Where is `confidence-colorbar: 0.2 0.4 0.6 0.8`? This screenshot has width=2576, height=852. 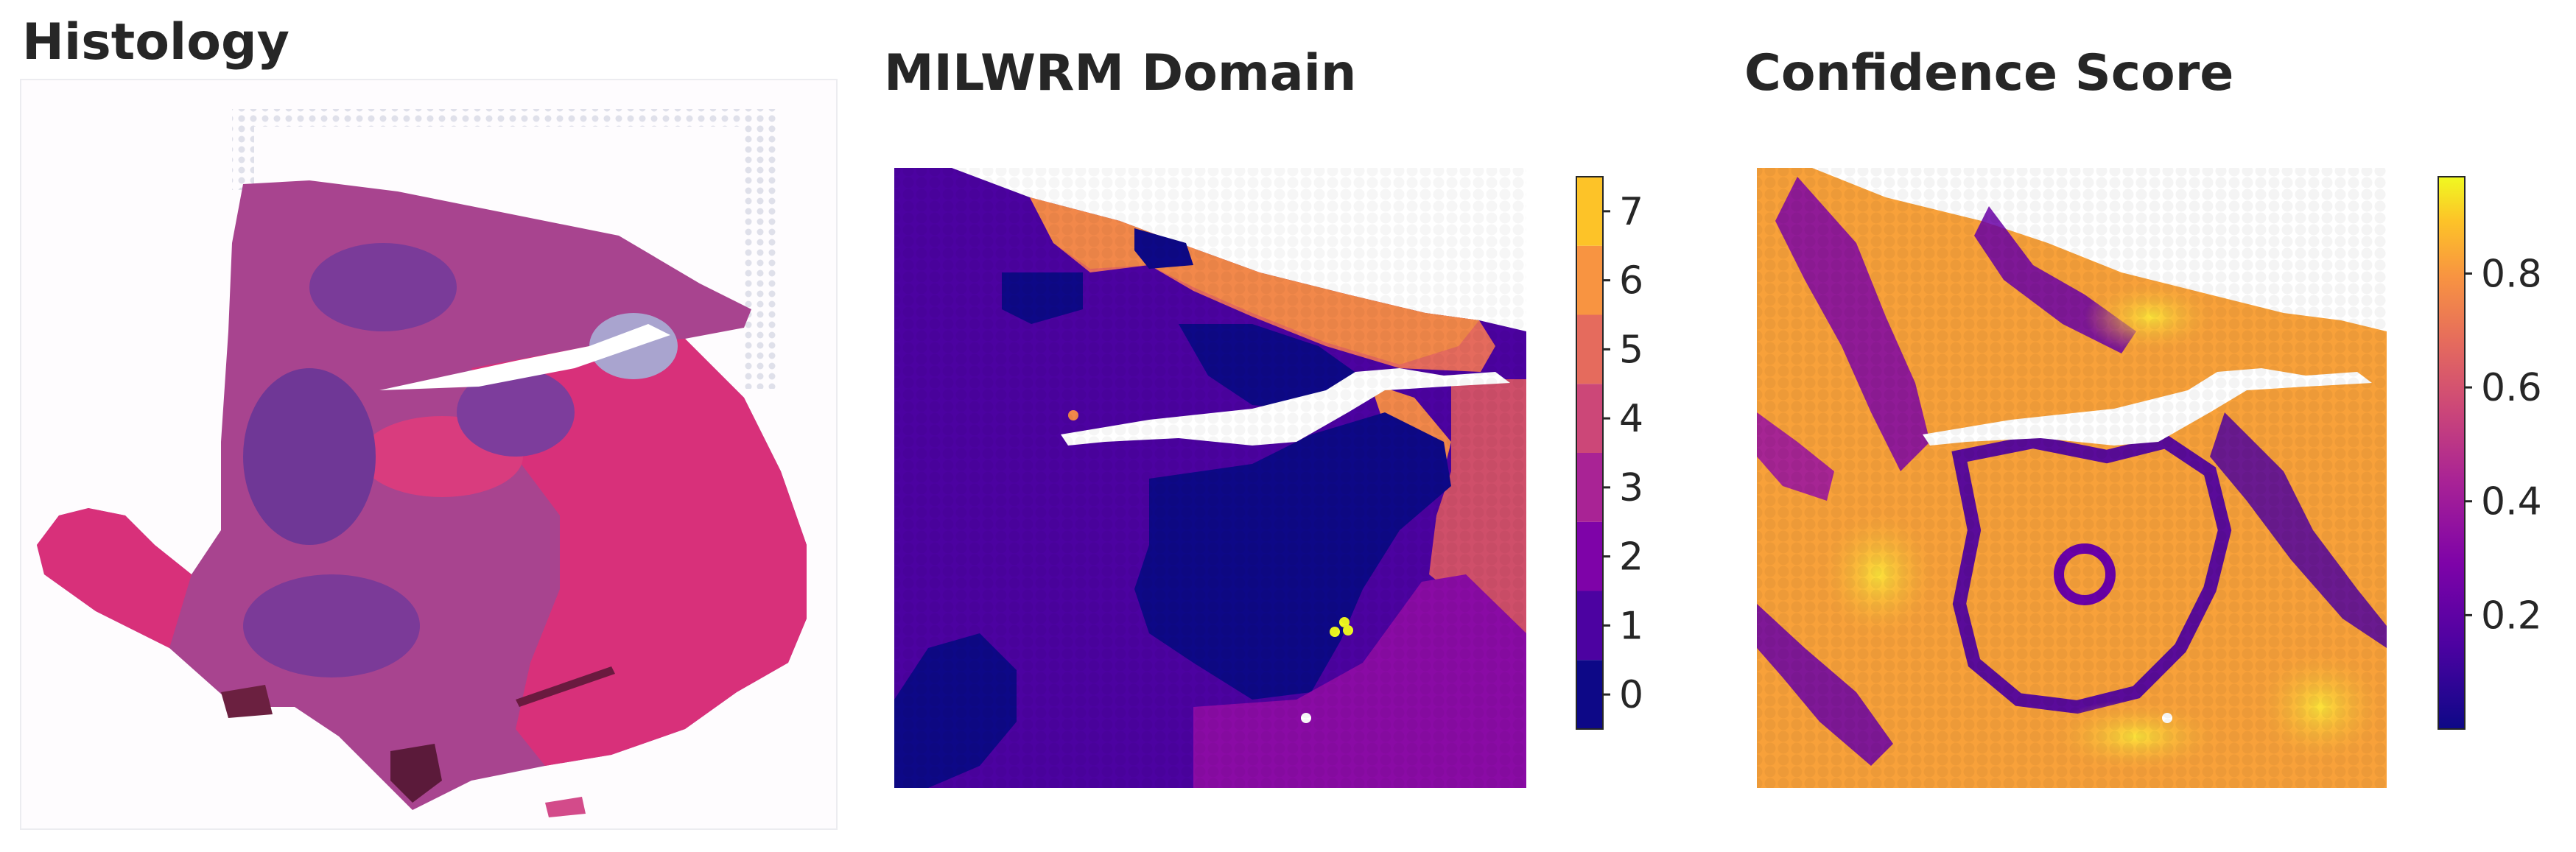 confidence-colorbar: 0.2 0.4 0.6 0.8 is located at coordinates (2490, 453).